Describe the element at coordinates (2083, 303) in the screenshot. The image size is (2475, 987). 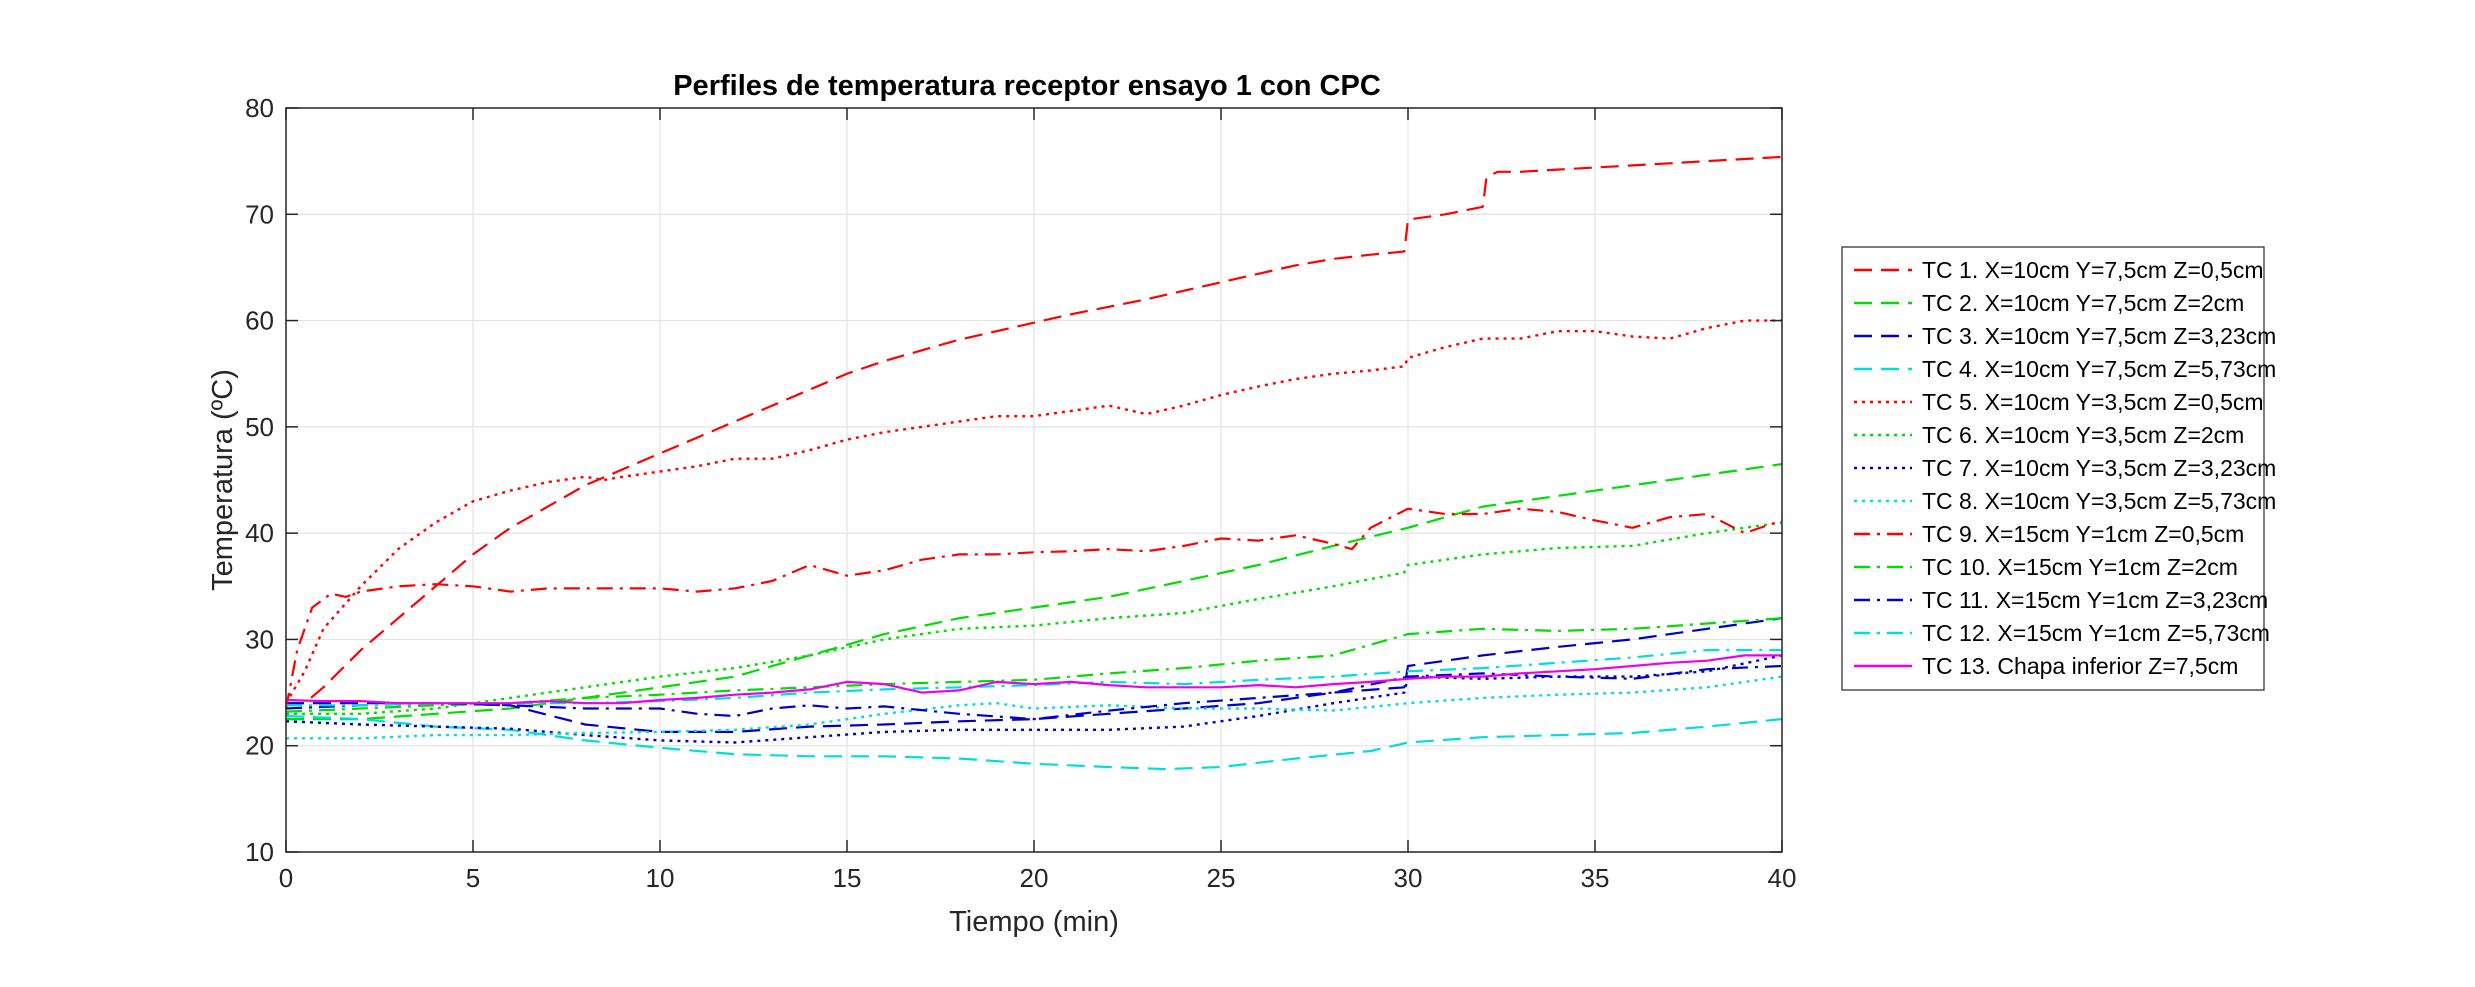
I see `legend-label: TC 2. X=10cm Y=7,5cm Z=2cm` at that location.